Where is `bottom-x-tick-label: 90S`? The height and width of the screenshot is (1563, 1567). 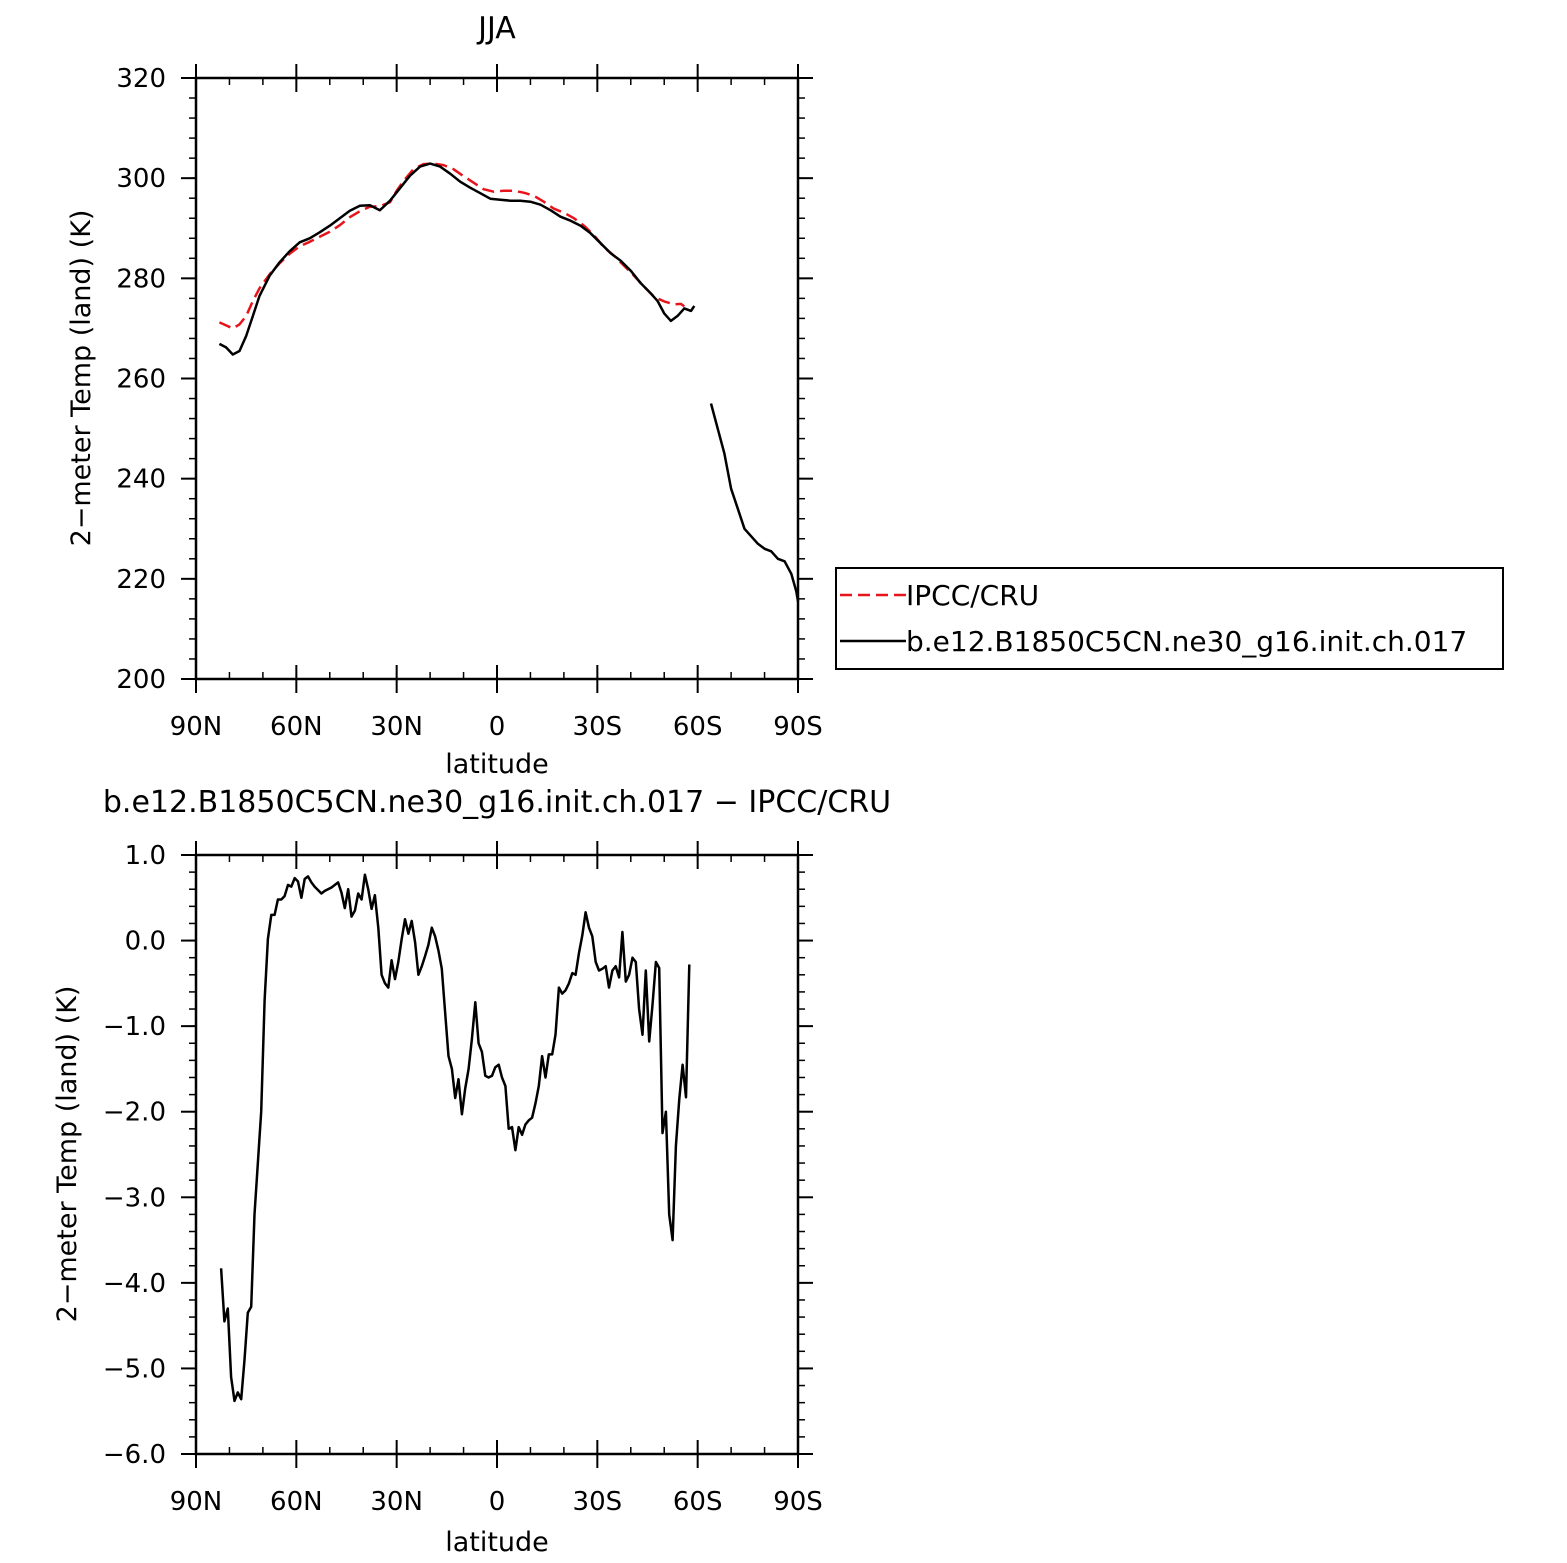 bottom-x-tick-label: 90S is located at coordinates (798, 1502).